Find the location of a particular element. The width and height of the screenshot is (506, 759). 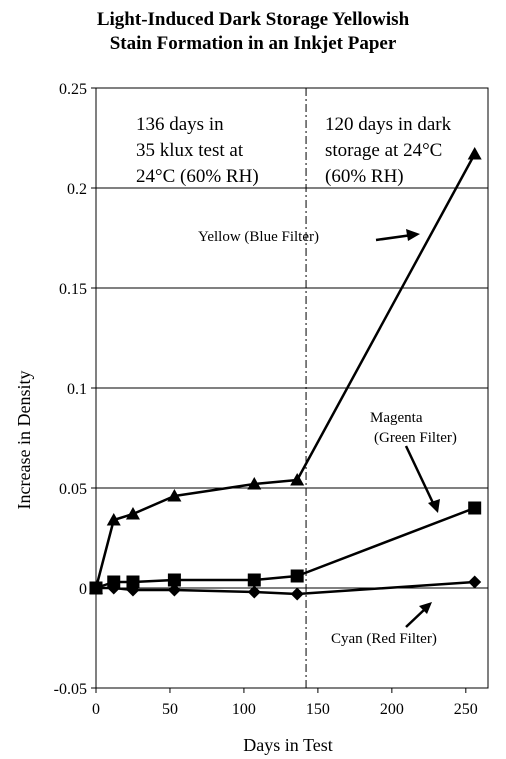

x-tick-label-0: 0 is located at coordinates (96, 709).